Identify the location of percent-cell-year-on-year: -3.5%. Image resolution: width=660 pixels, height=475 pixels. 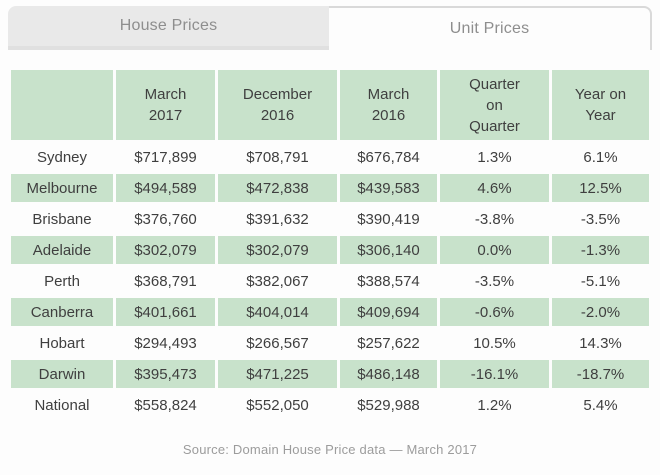
(600, 219).